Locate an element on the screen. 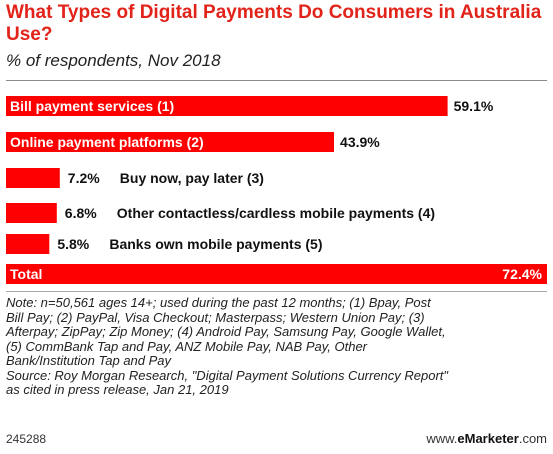 Image resolution: width=553 pixels, height=454 pixels. category-label: Bill payment services (1) is located at coordinates (92, 106).